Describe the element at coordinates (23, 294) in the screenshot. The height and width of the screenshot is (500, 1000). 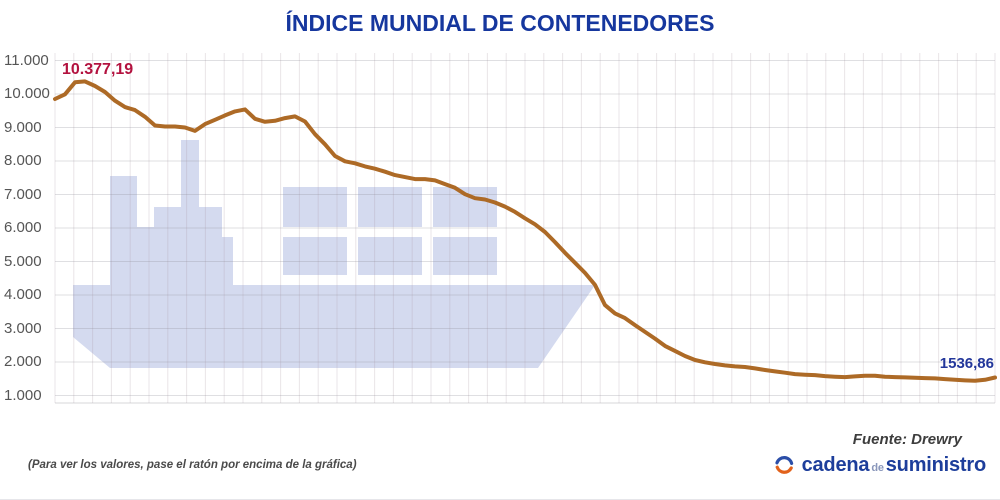
I see `y-axis-tick: 4.000` at that location.